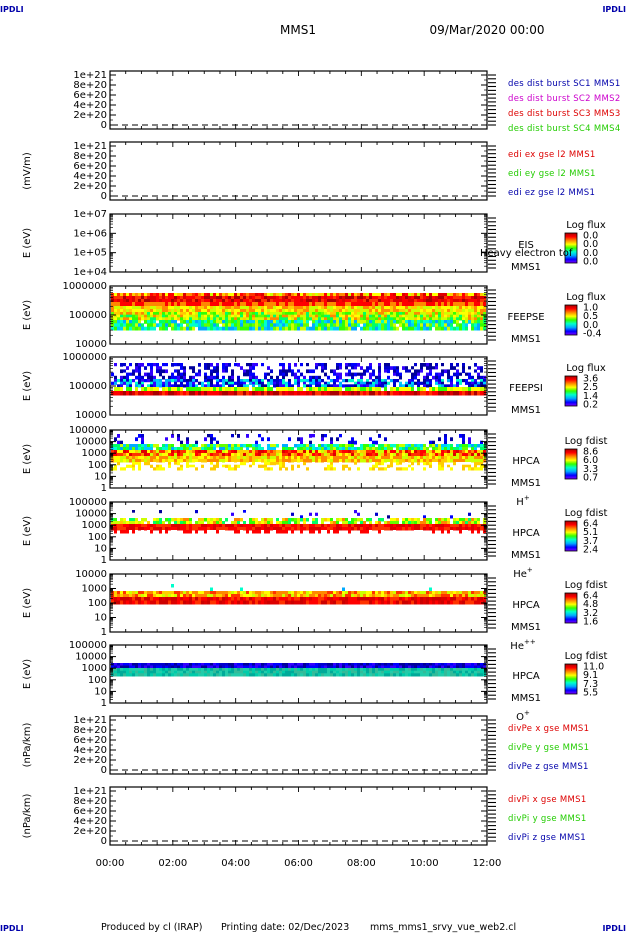 This screenshot has width=630, height=938. I want to click on legend-entry: edi ez gse l2 MMS1, so click(551, 193).